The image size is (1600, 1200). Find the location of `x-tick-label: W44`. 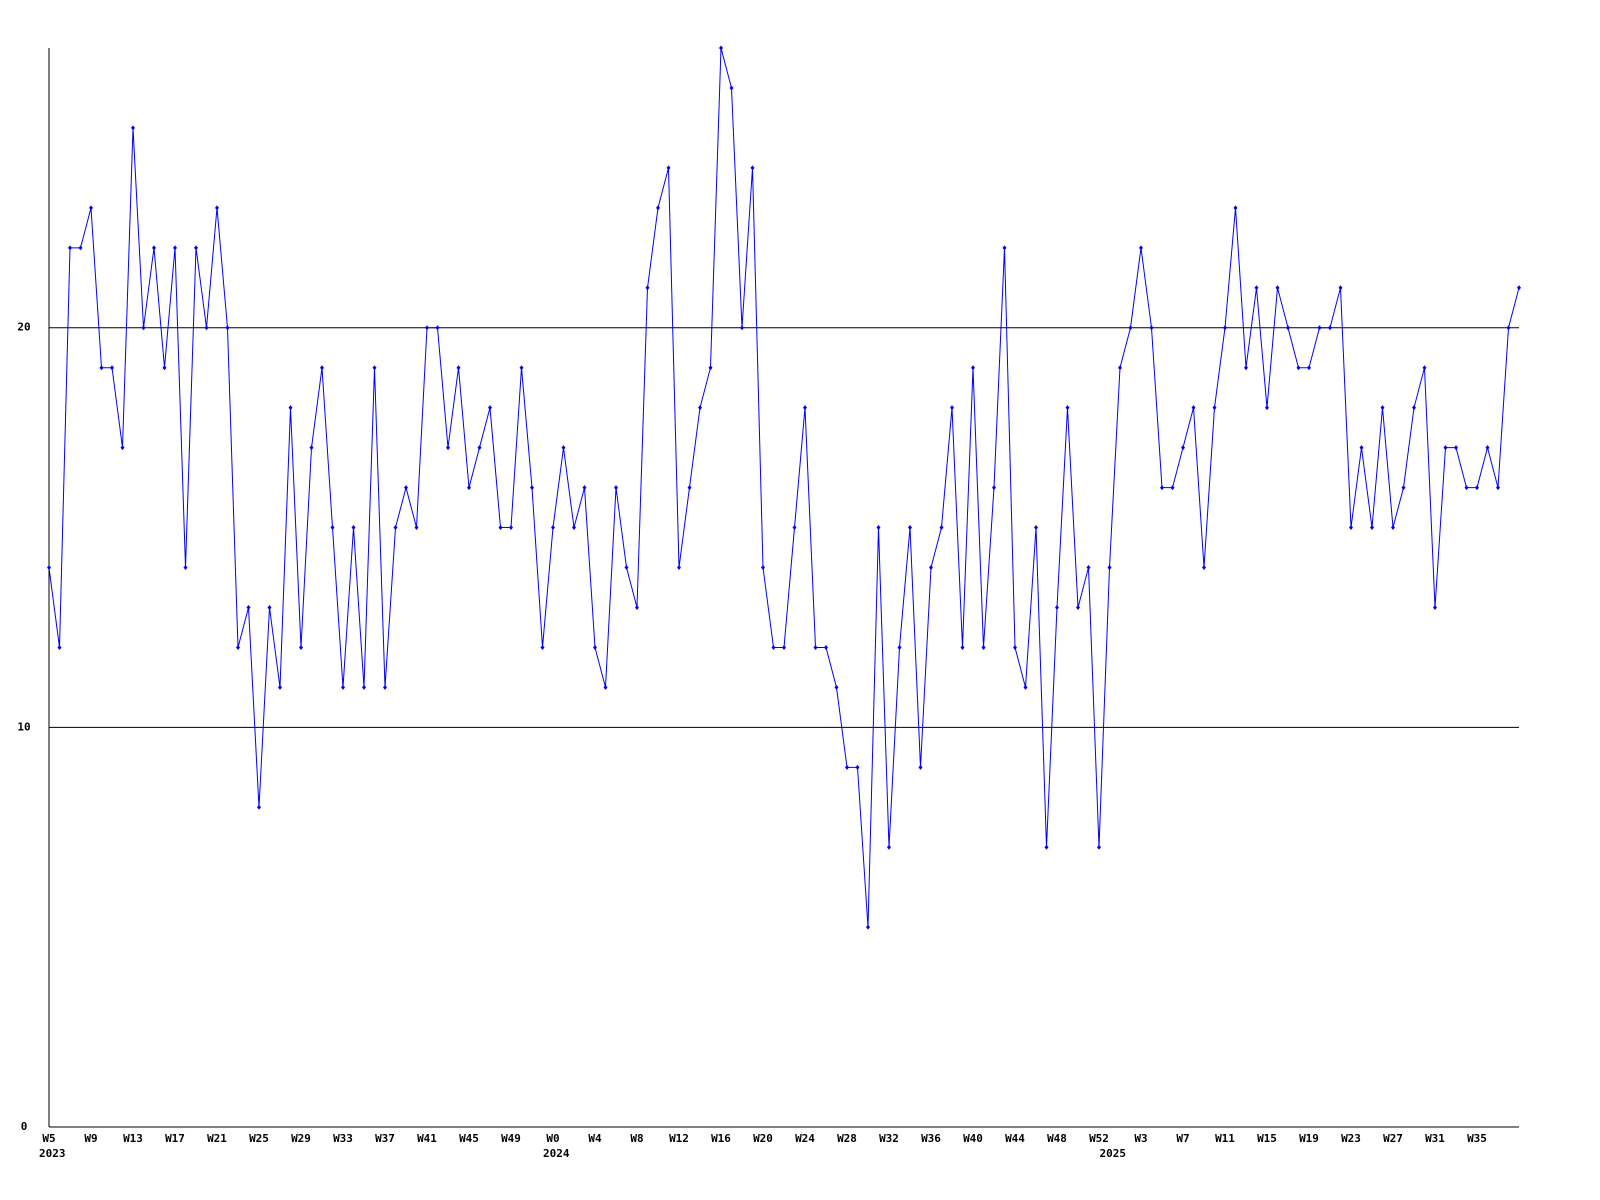

x-tick-label: W44 is located at coordinates (1015, 1138).